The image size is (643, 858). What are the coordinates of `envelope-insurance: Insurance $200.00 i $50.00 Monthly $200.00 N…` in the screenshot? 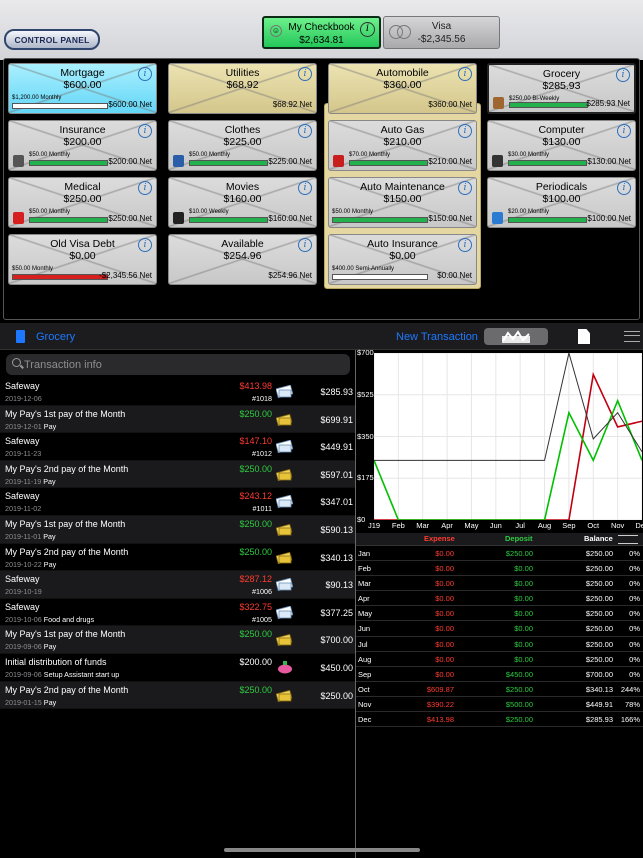 It's located at (82, 145).